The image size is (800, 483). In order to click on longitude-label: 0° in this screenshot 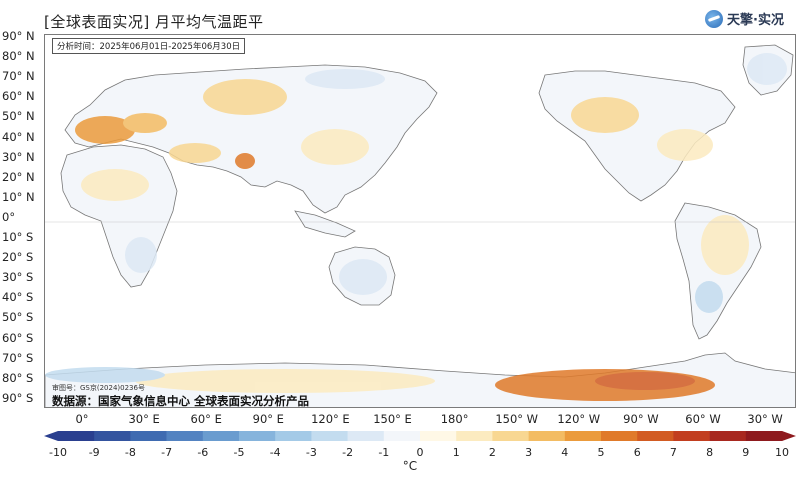, I will do `click(82, 419)`.